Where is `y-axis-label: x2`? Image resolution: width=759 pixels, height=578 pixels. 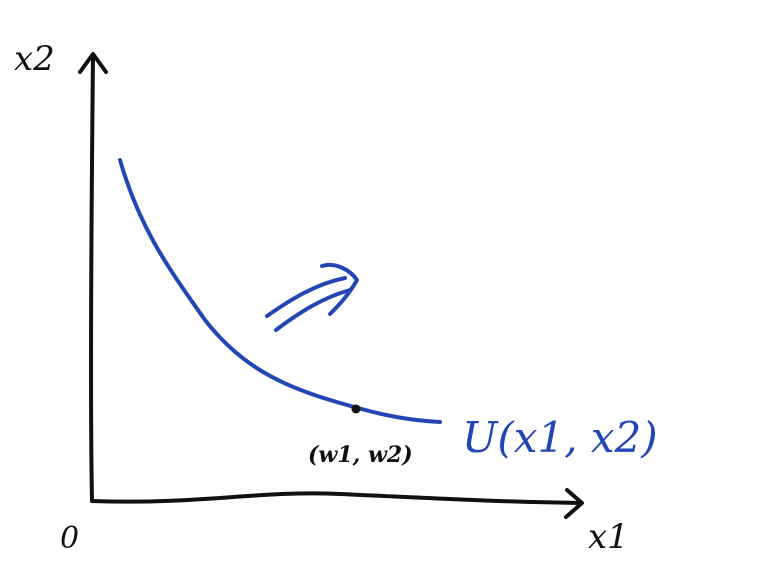 y-axis-label: x2 is located at coordinates (34, 59).